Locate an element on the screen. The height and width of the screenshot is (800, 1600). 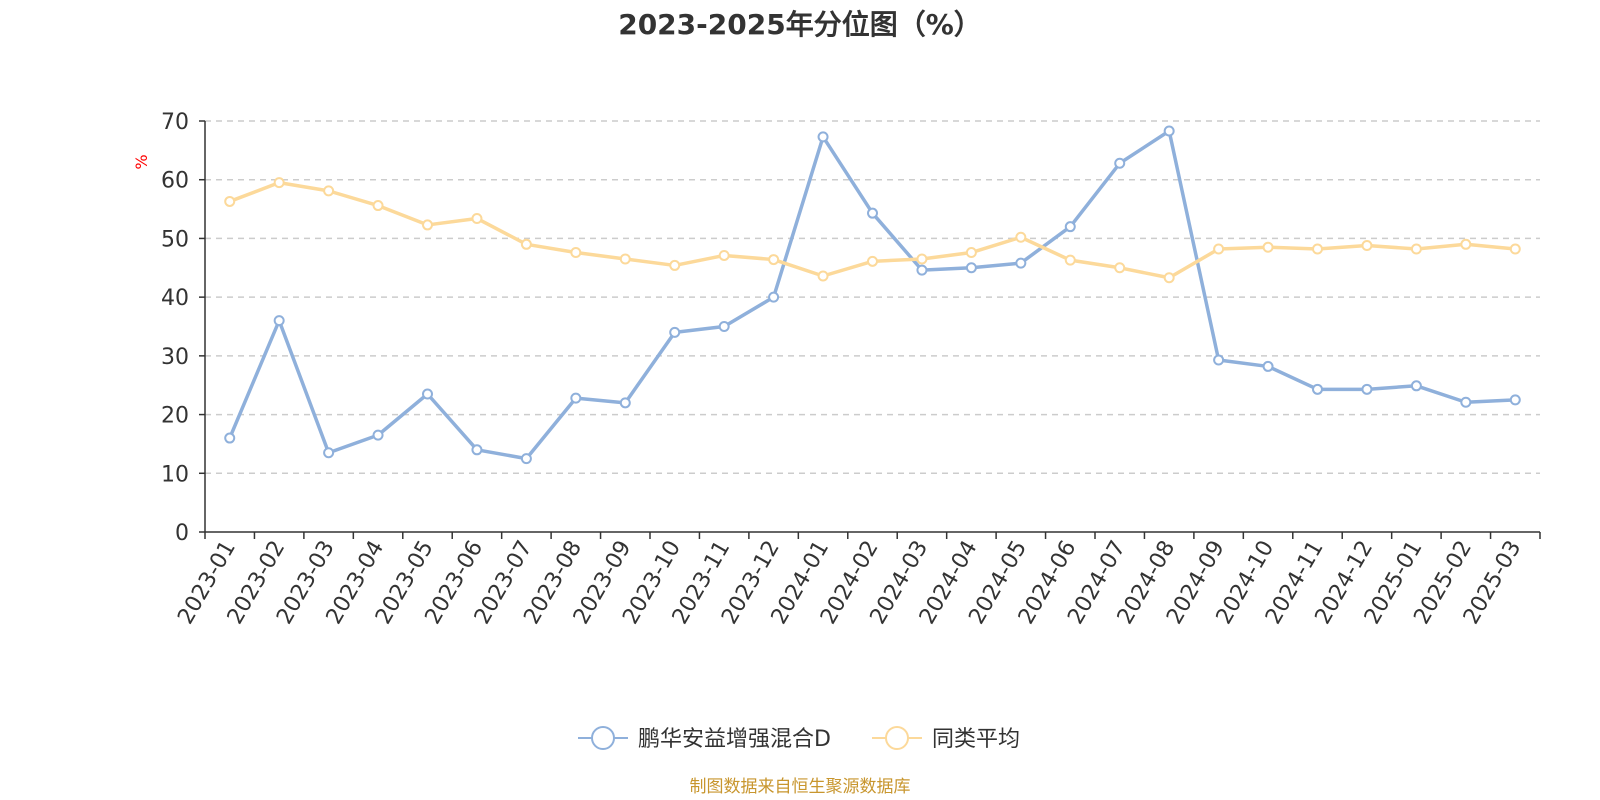
y-tick-label: 30 is located at coordinates (175, 357).